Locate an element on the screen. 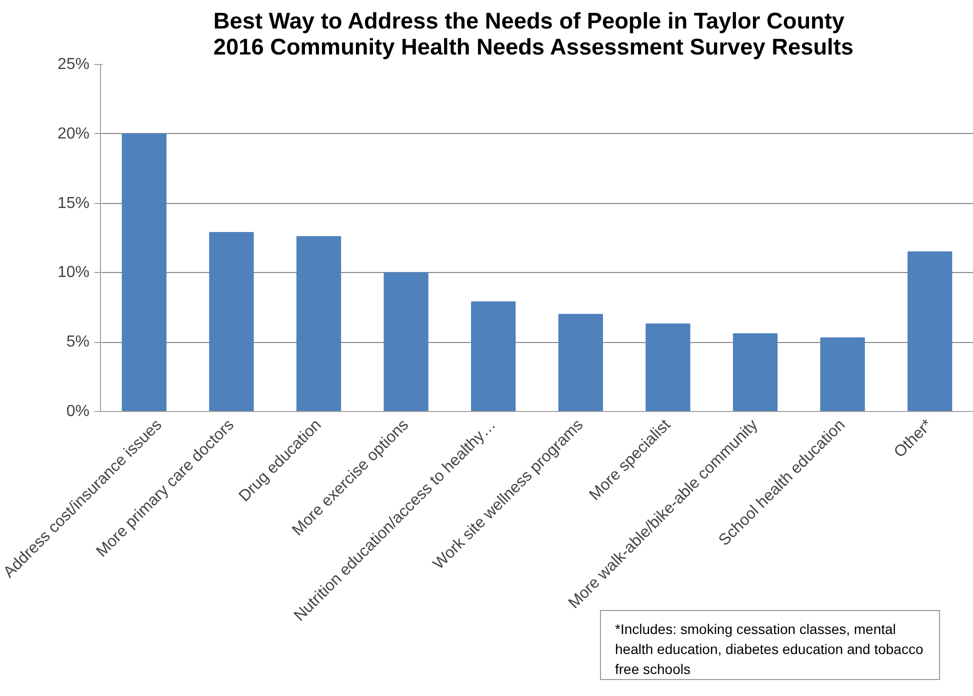 The width and height of the screenshot is (973, 696). y-tick-label: 20% is located at coordinates (73, 133).